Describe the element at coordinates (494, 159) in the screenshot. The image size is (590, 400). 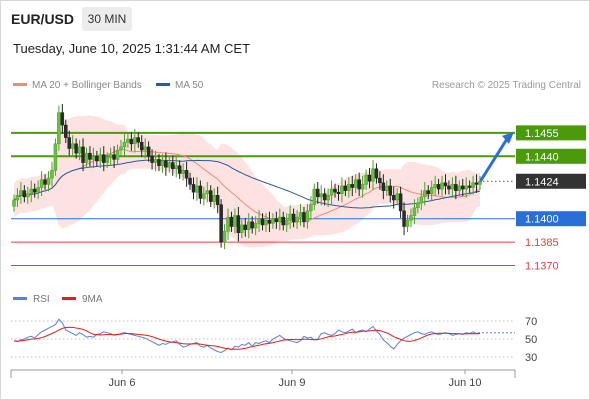
I see `forecast-arrow-shaft` at that location.